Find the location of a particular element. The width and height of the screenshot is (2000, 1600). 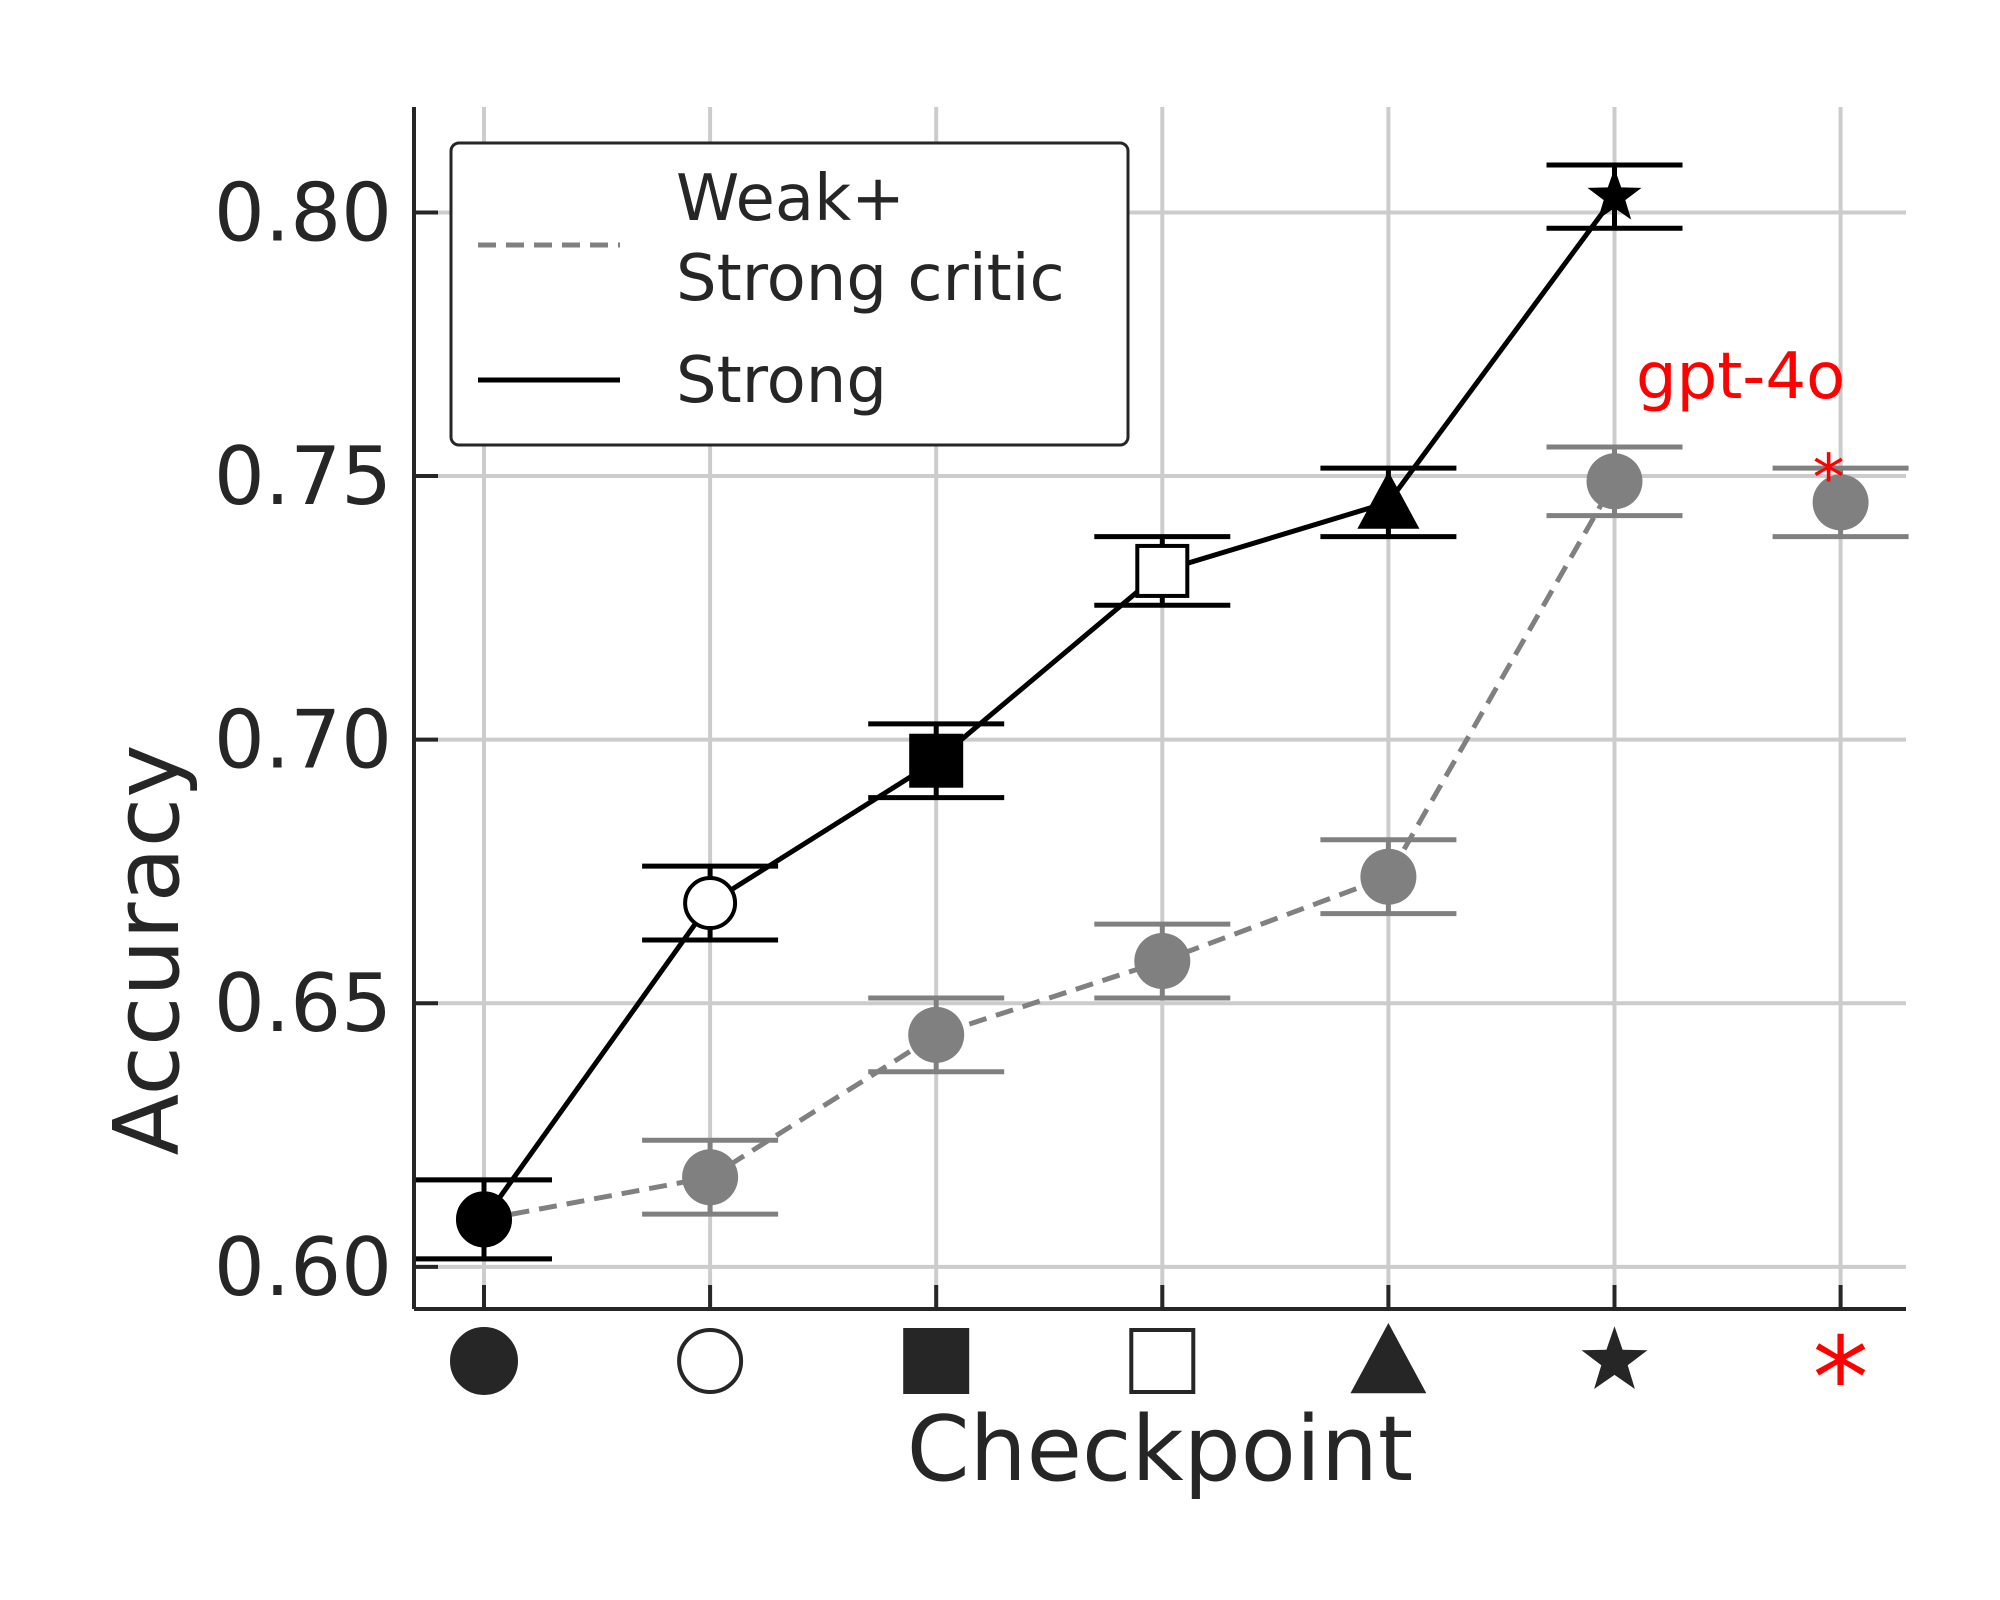

gpt-4o-asterisk: * is located at coordinates (1829, 479).